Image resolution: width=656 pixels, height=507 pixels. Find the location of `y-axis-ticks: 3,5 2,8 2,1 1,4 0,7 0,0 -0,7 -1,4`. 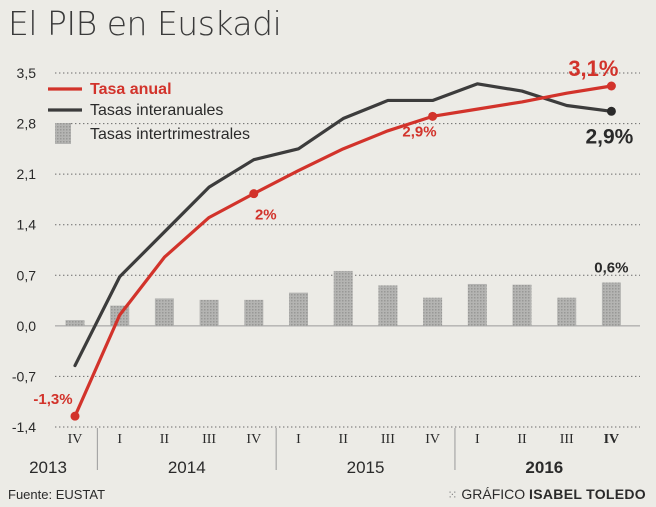

y-axis-ticks: 3,5 2,8 2,1 1,4 0,7 0,0 -0,7 -1,4 is located at coordinates (24, 250).